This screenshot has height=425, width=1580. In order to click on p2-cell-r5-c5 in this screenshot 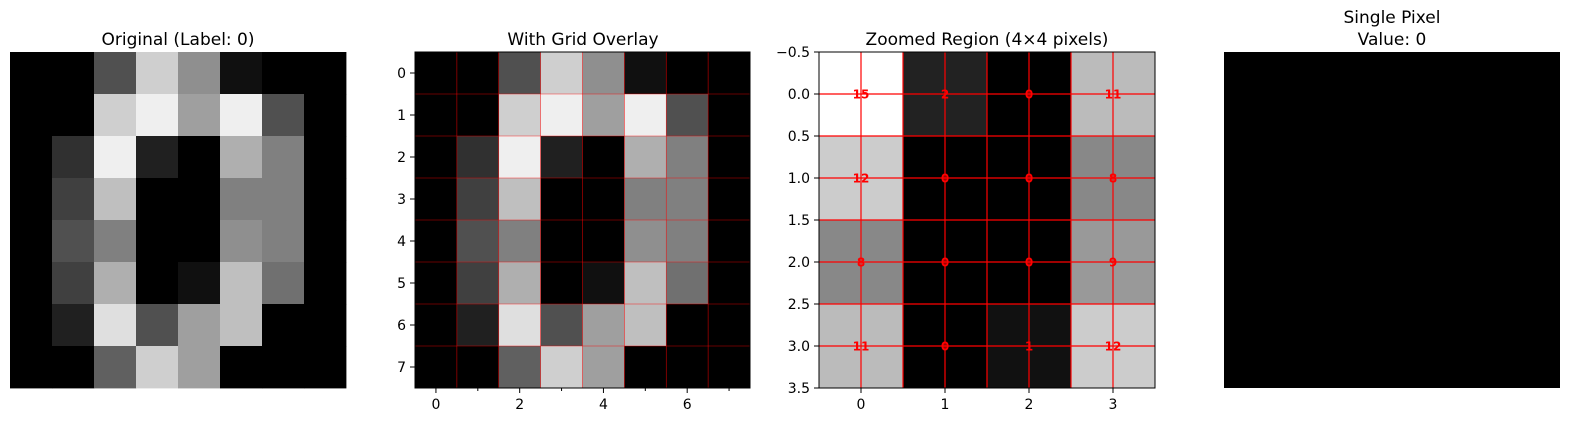, I will do `click(645, 283)`.